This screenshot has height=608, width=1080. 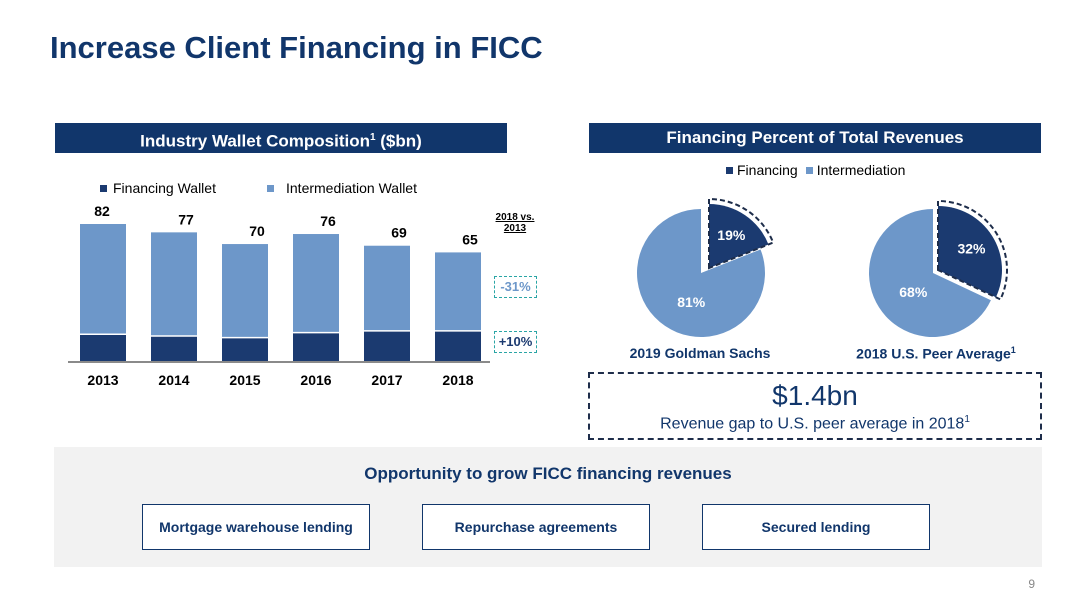 I want to click on change-financing-badge: +10%, so click(x=515, y=342).